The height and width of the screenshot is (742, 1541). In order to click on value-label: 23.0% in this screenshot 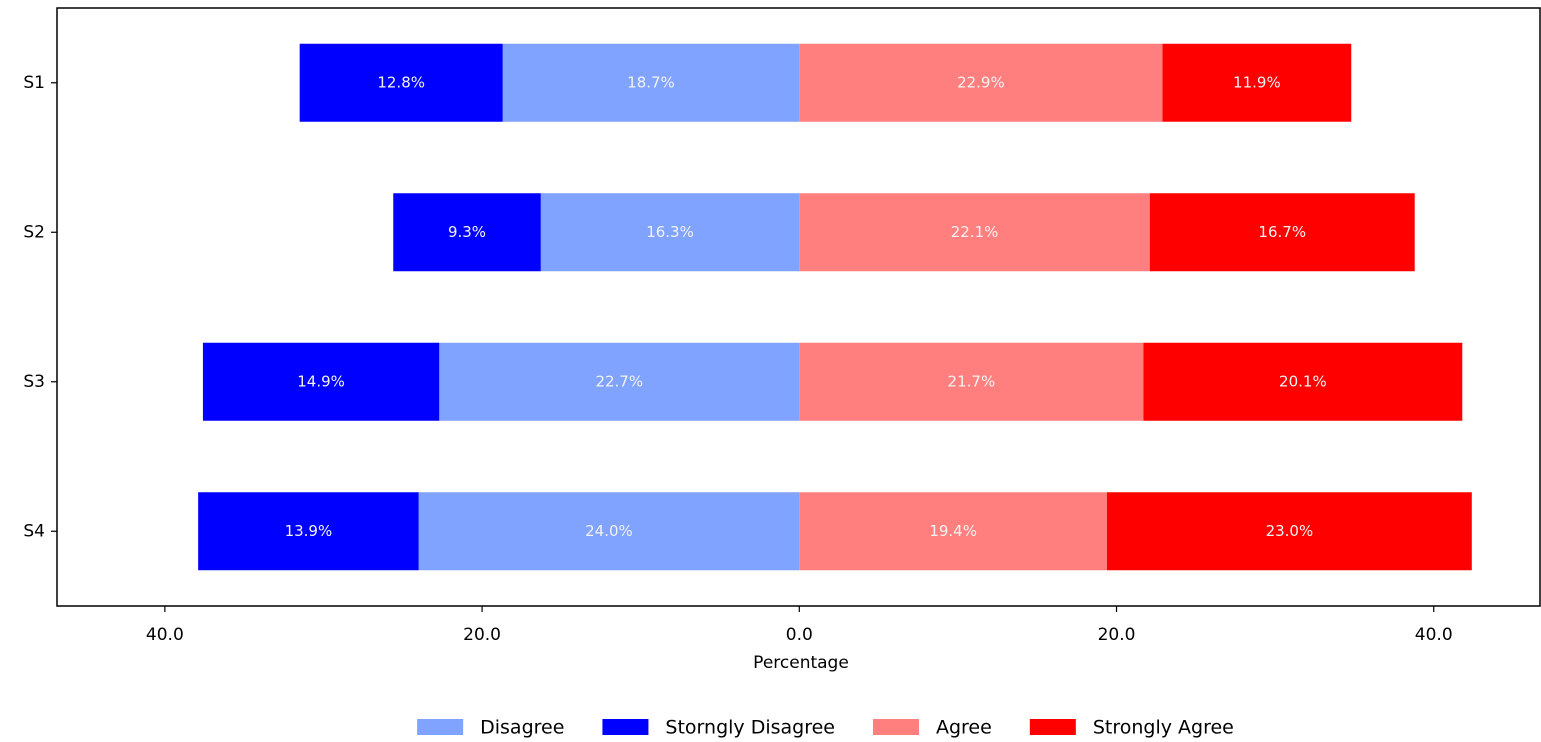, I will do `click(1290, 531)`.